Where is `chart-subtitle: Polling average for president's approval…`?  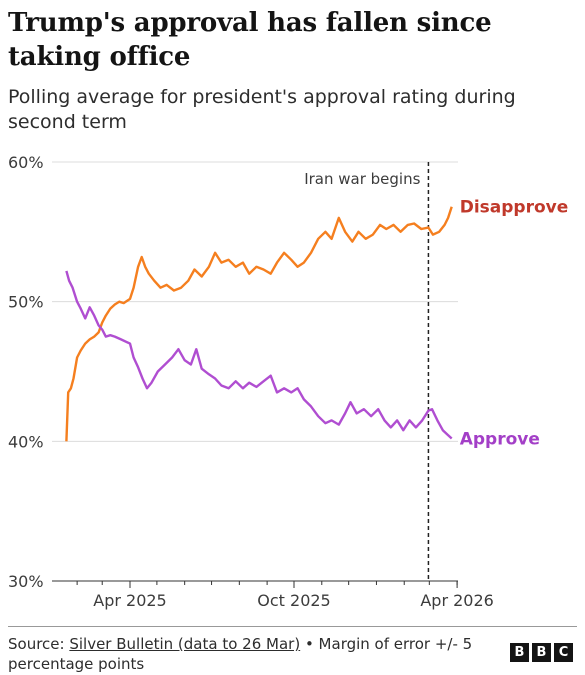 chart-subtitle: Polling average for president's approval… is located at coordinates (262, 109).